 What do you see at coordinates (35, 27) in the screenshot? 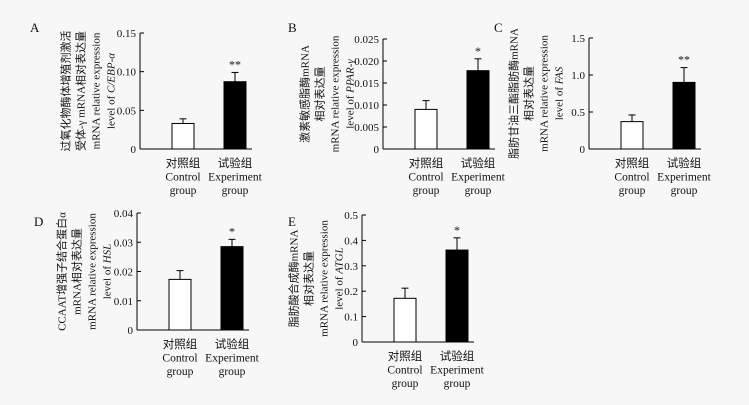
I see `panel-letter: A` at bounding box center [35, 27].